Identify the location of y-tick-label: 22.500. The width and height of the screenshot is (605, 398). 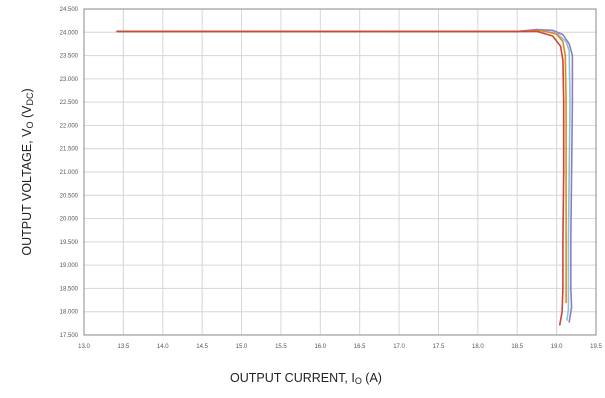
(69, 103).